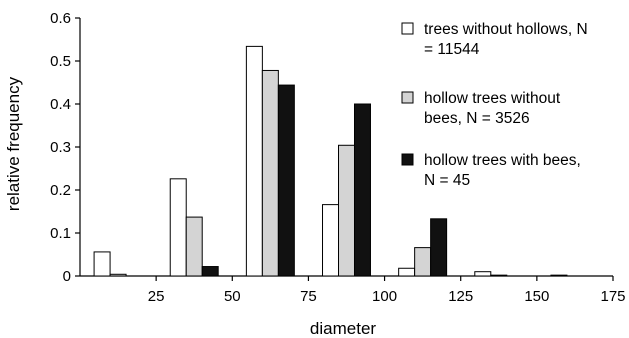 Image resolution: width=629 pixels, height=338 pixels. What do you see at coordinates (460, 296) in the screenshot?
I see `x-tick-label: 125` at bounding box center [460, 296].